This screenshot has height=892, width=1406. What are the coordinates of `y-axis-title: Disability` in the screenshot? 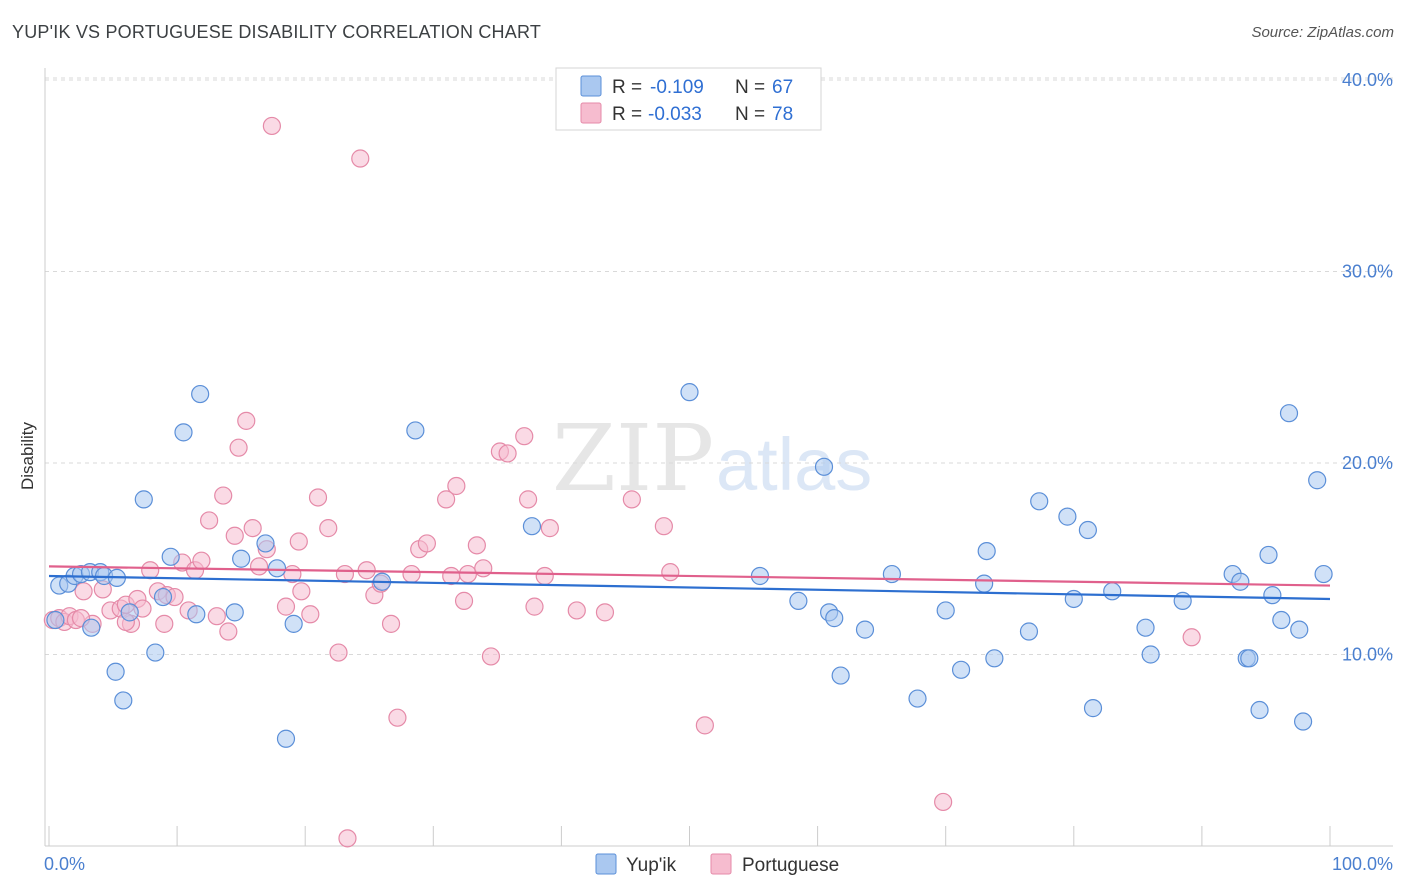 It's located at (27, 455).